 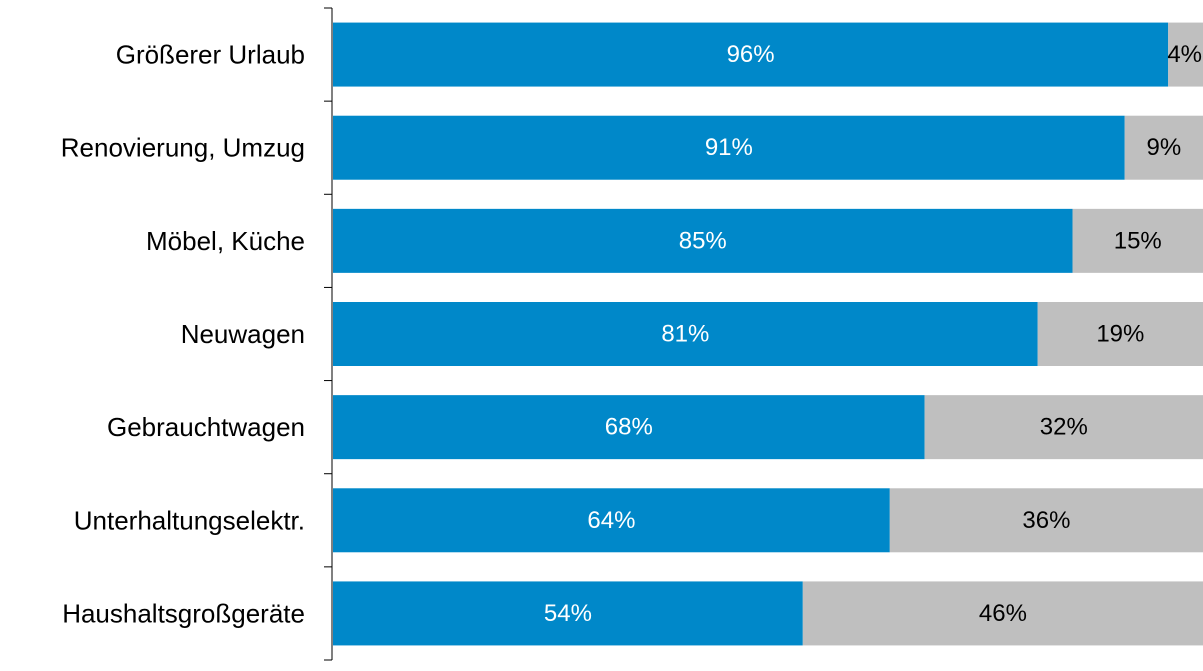 I want to click on category-label: Größerer Urlaub, so click(x=210, y=55).